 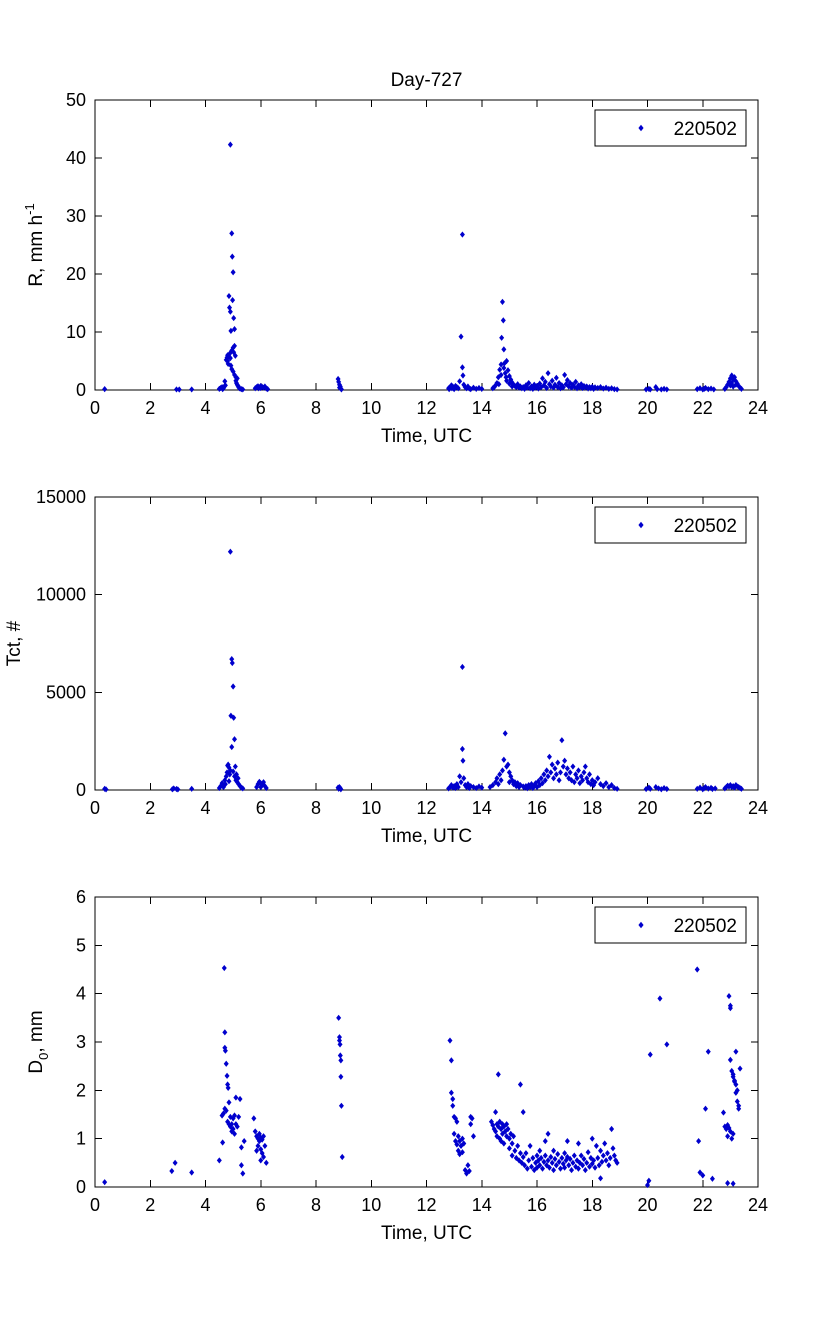 I want to click on y-tick-label: 20, so click(x=76, y=274).